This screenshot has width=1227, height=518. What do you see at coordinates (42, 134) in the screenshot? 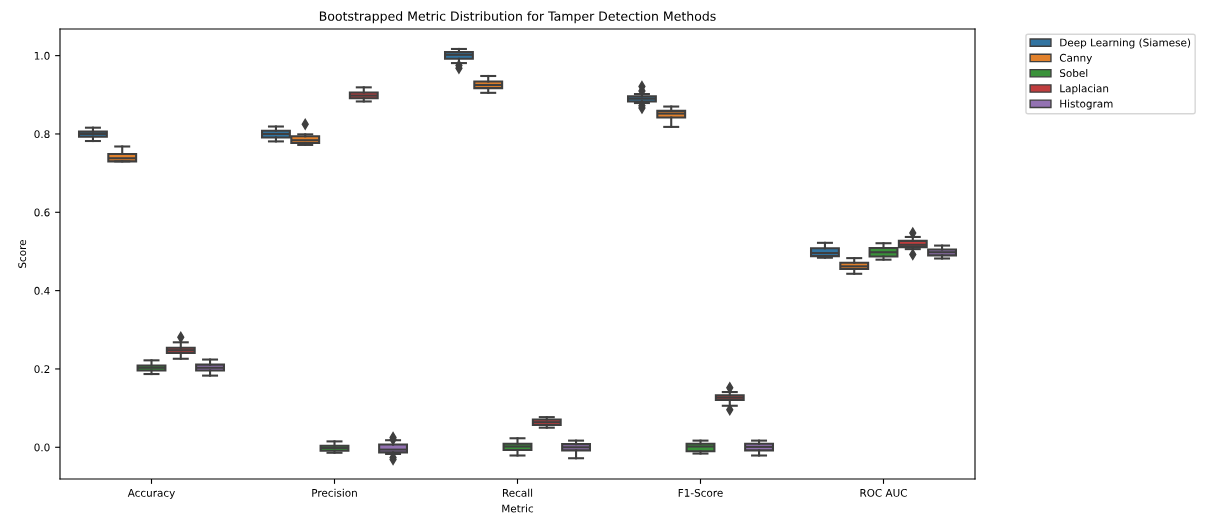
I see `y-tick-label: 0.8` at bounding box center [42, 134].